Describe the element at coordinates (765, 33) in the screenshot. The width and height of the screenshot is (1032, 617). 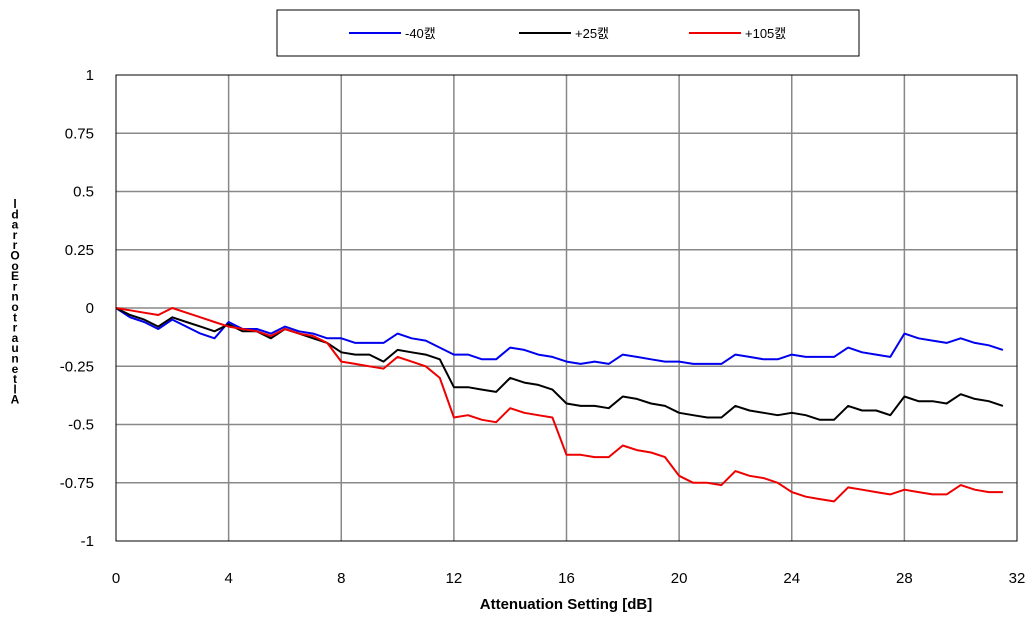
I see `legend-label-3: +105캜` at that location.